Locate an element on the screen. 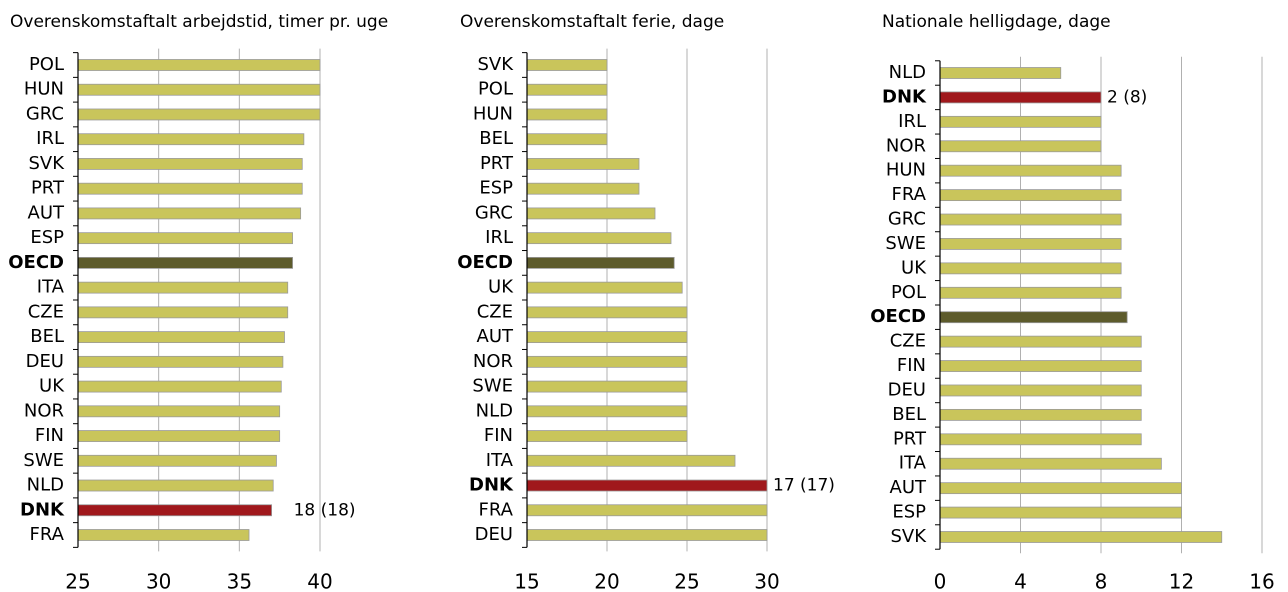 This screenshot has height=592, width=1288. x-tick-label: 30 is located at coordinates (766, 581).